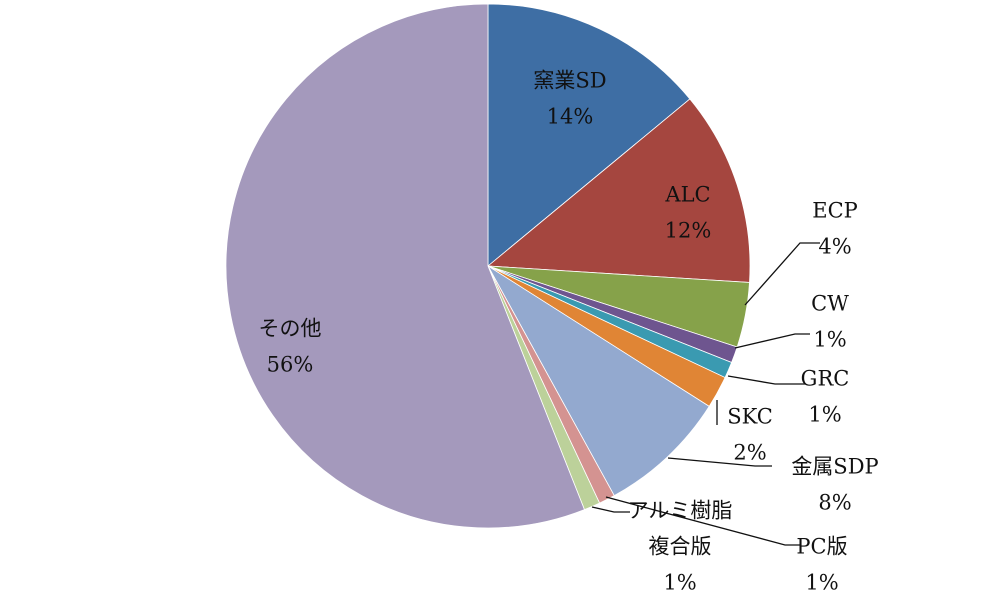 The height and width of the screenshot is (596, 1000). I want to click on slice-name-label: 複合版, so click(680, 547).